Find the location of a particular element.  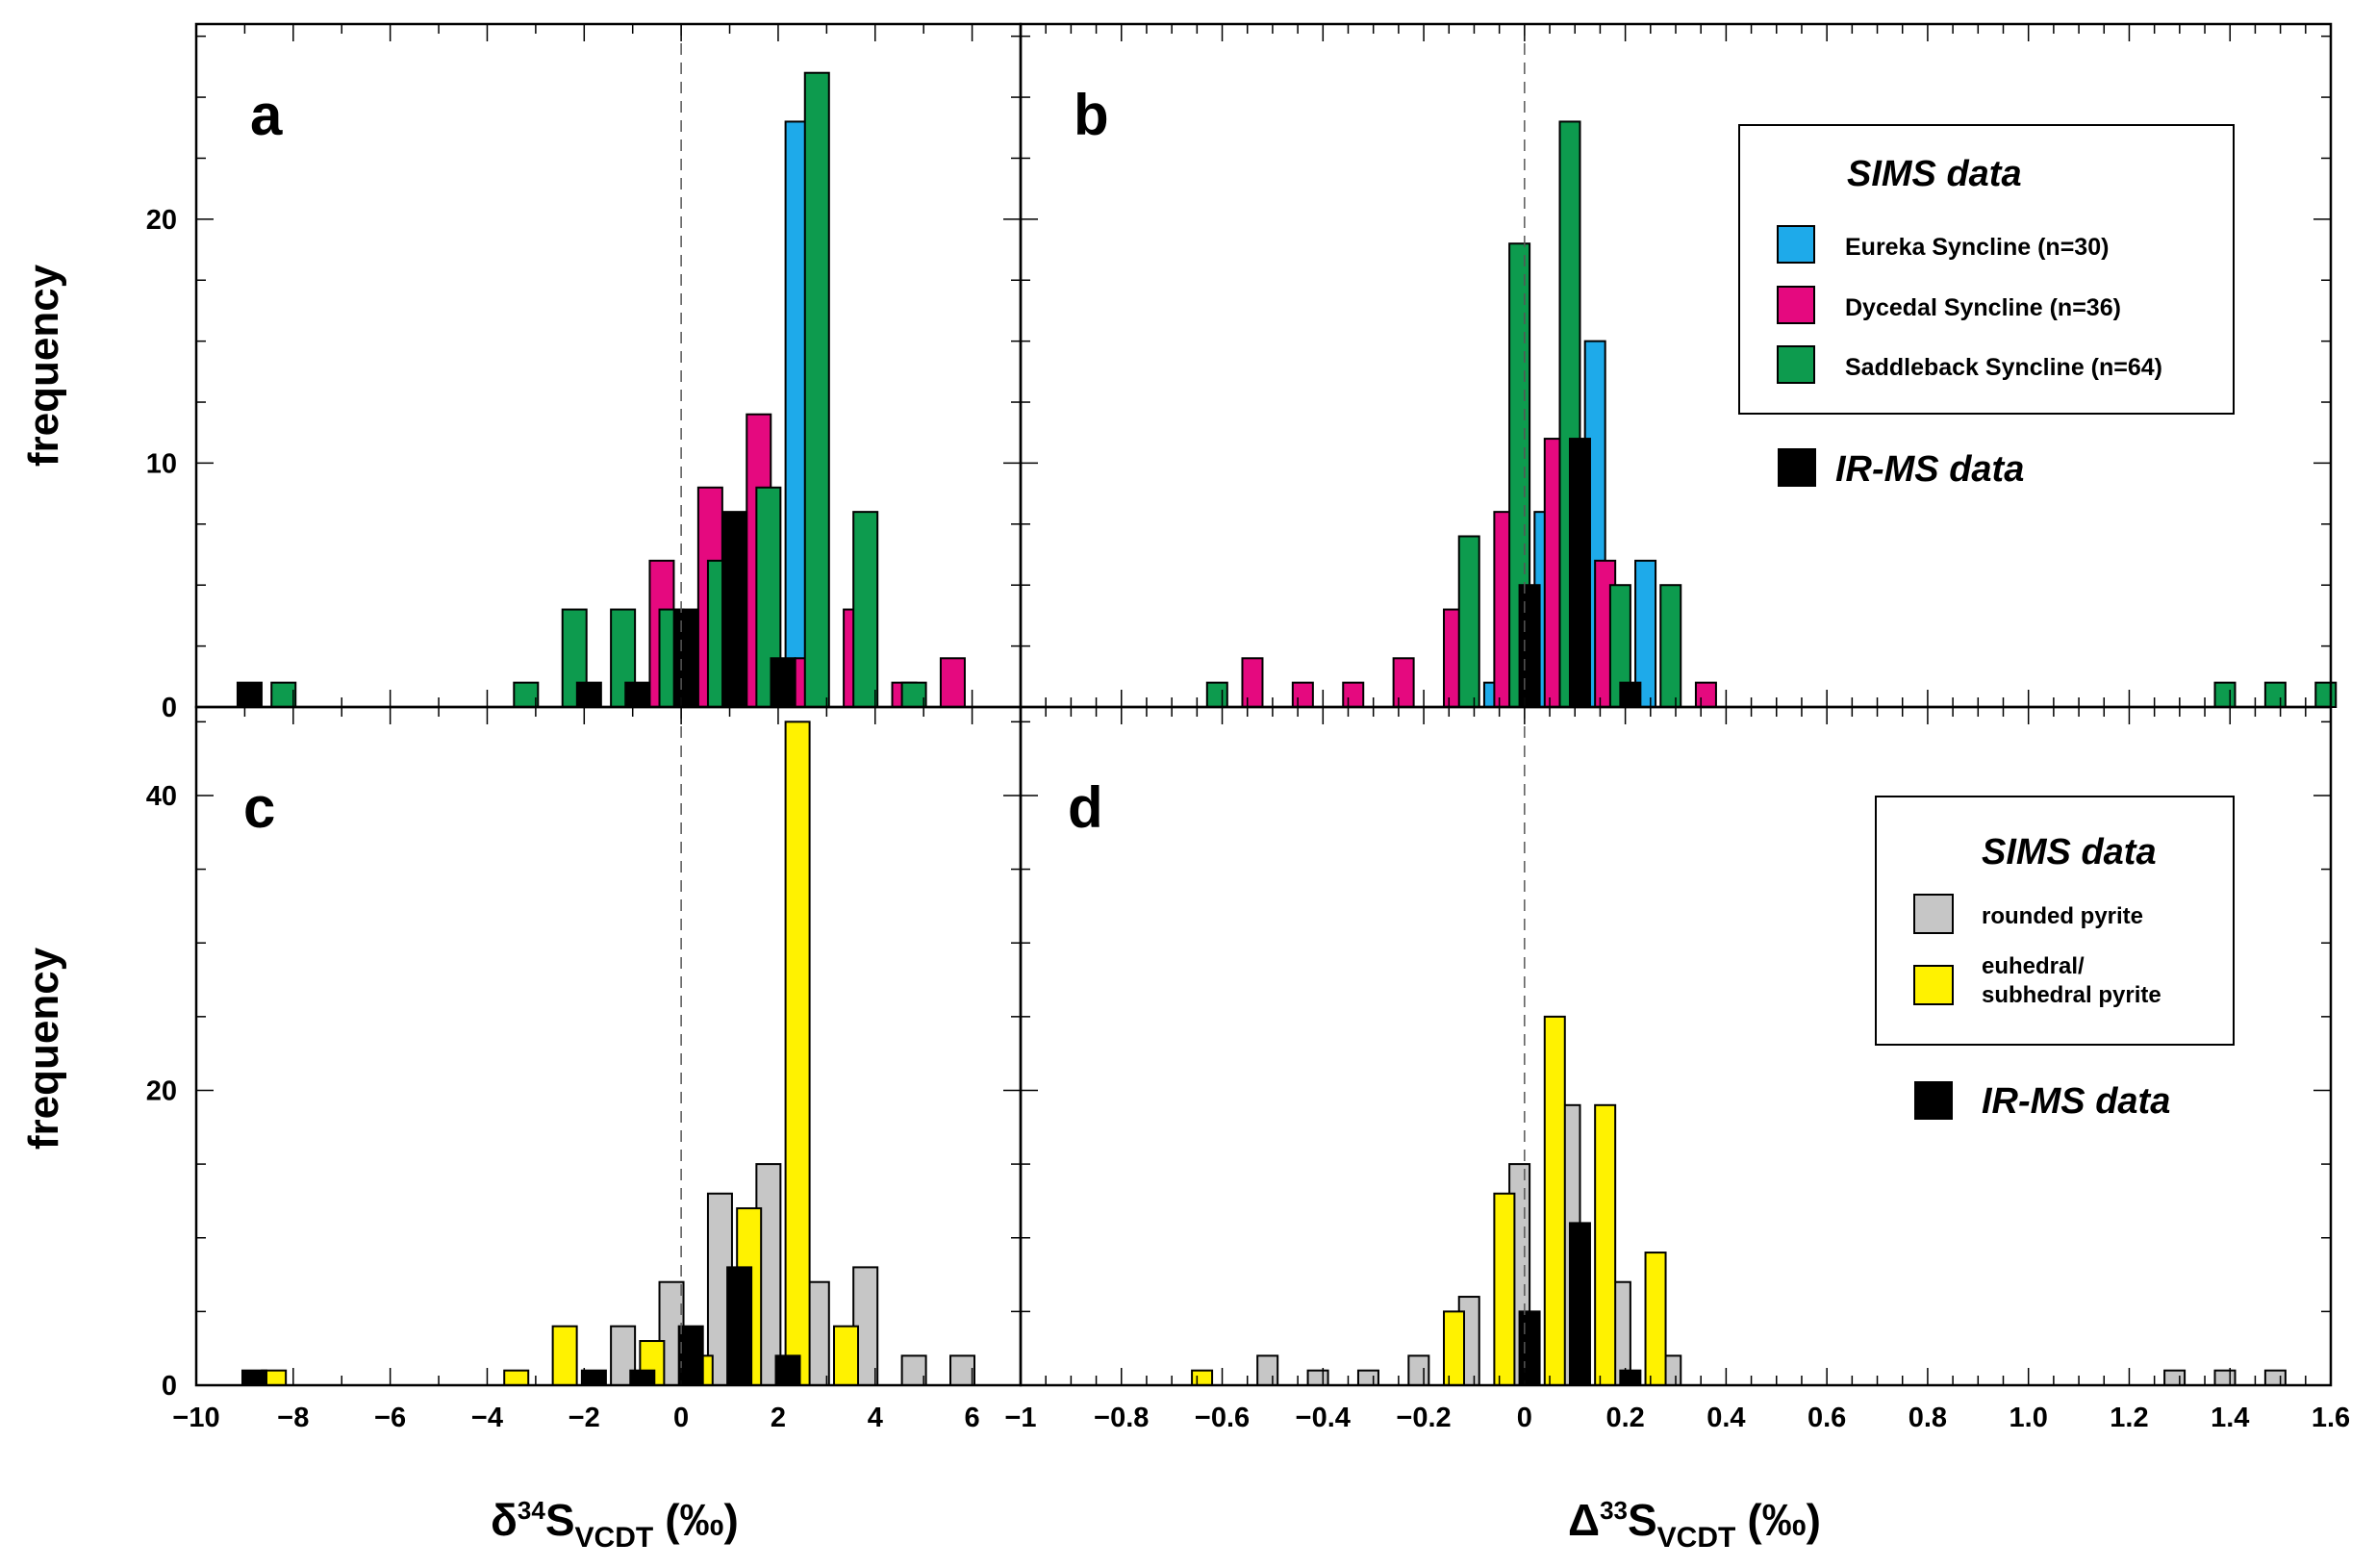

xtick-label-d: −0.6 is located at coordinates (1222, 1418).